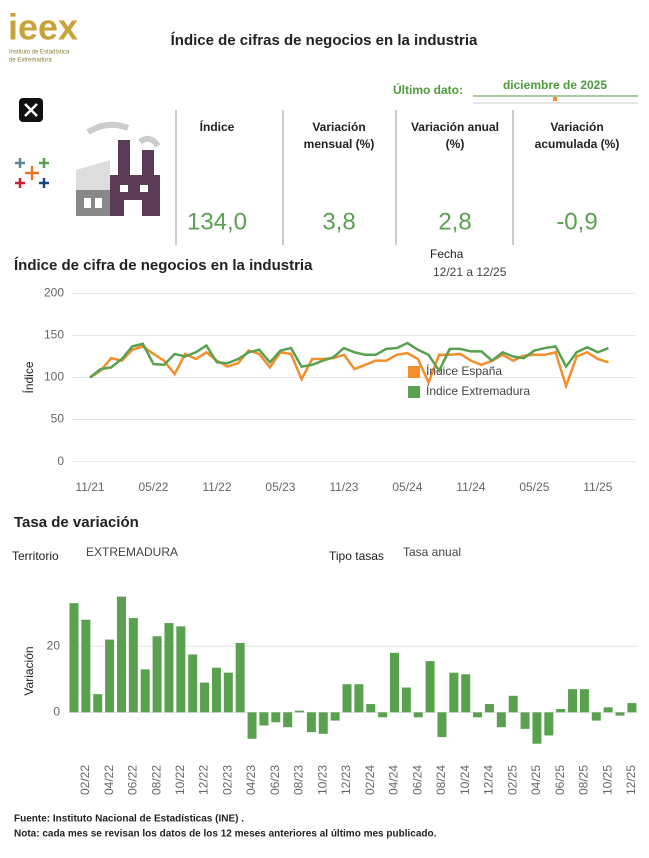  Describe the element at coordinates (338, 221) in the screenshot. I see `kpi-value: 3,8` at that location.